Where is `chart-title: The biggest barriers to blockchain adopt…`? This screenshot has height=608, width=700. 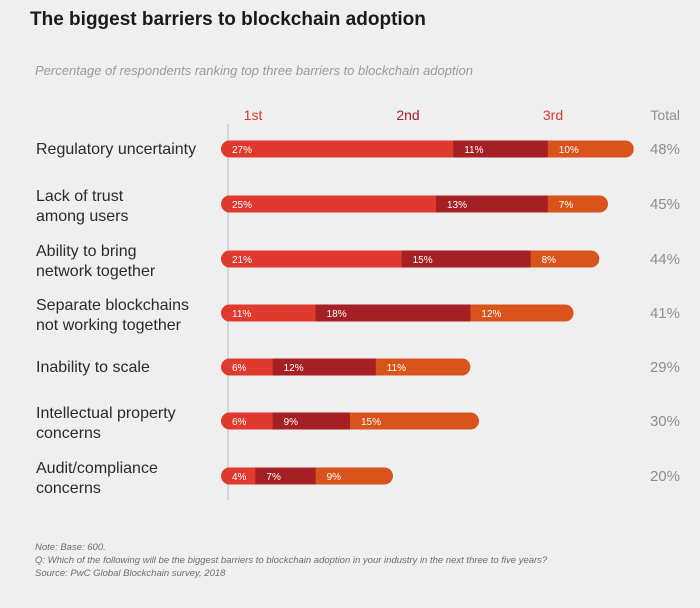 chart-title: The biggest barriers to blockchain adopt… is located at coordinates (228, 19).